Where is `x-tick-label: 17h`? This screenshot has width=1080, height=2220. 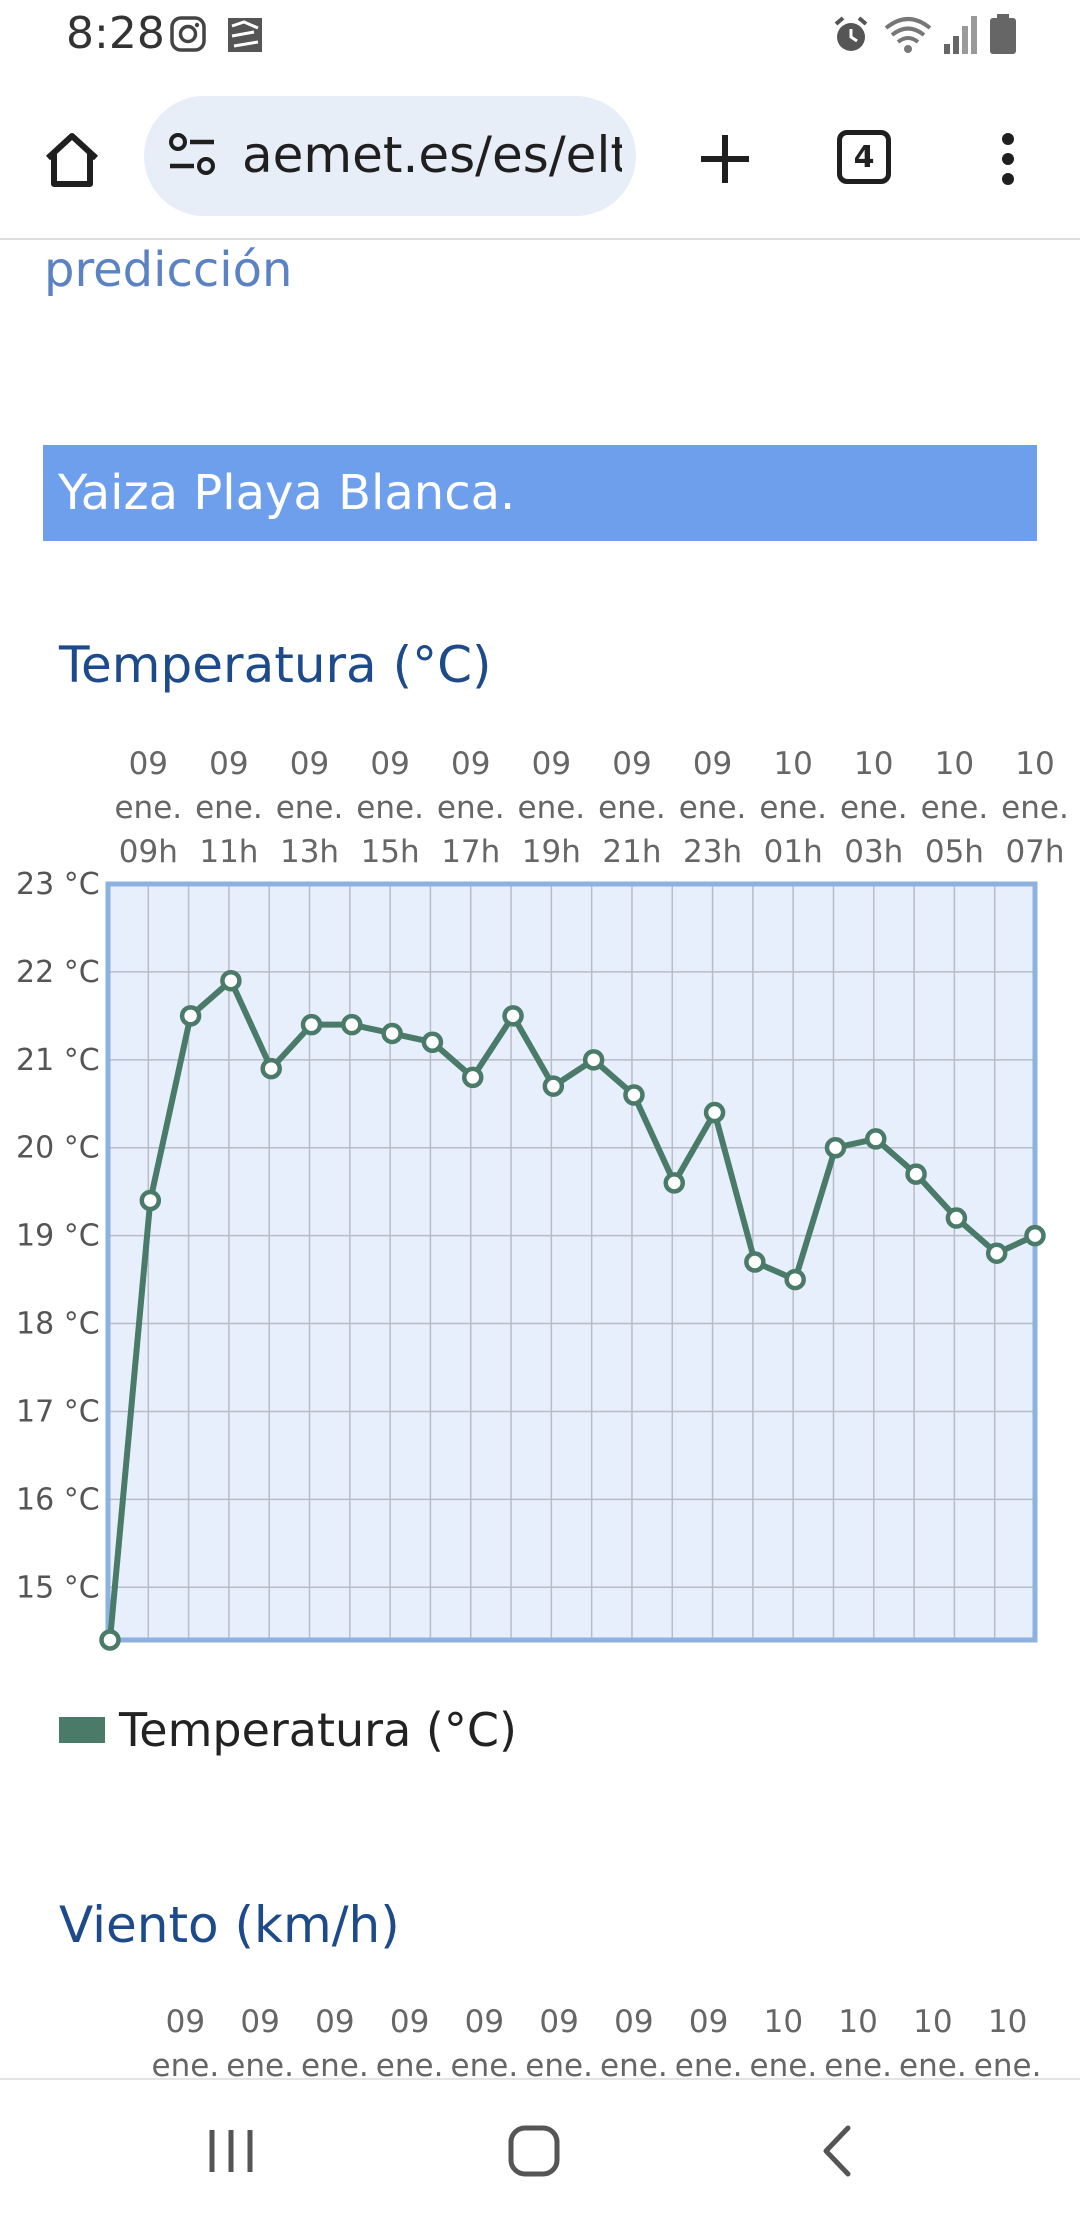 x-tick-label: 17h is located at coordinates (470, 852).